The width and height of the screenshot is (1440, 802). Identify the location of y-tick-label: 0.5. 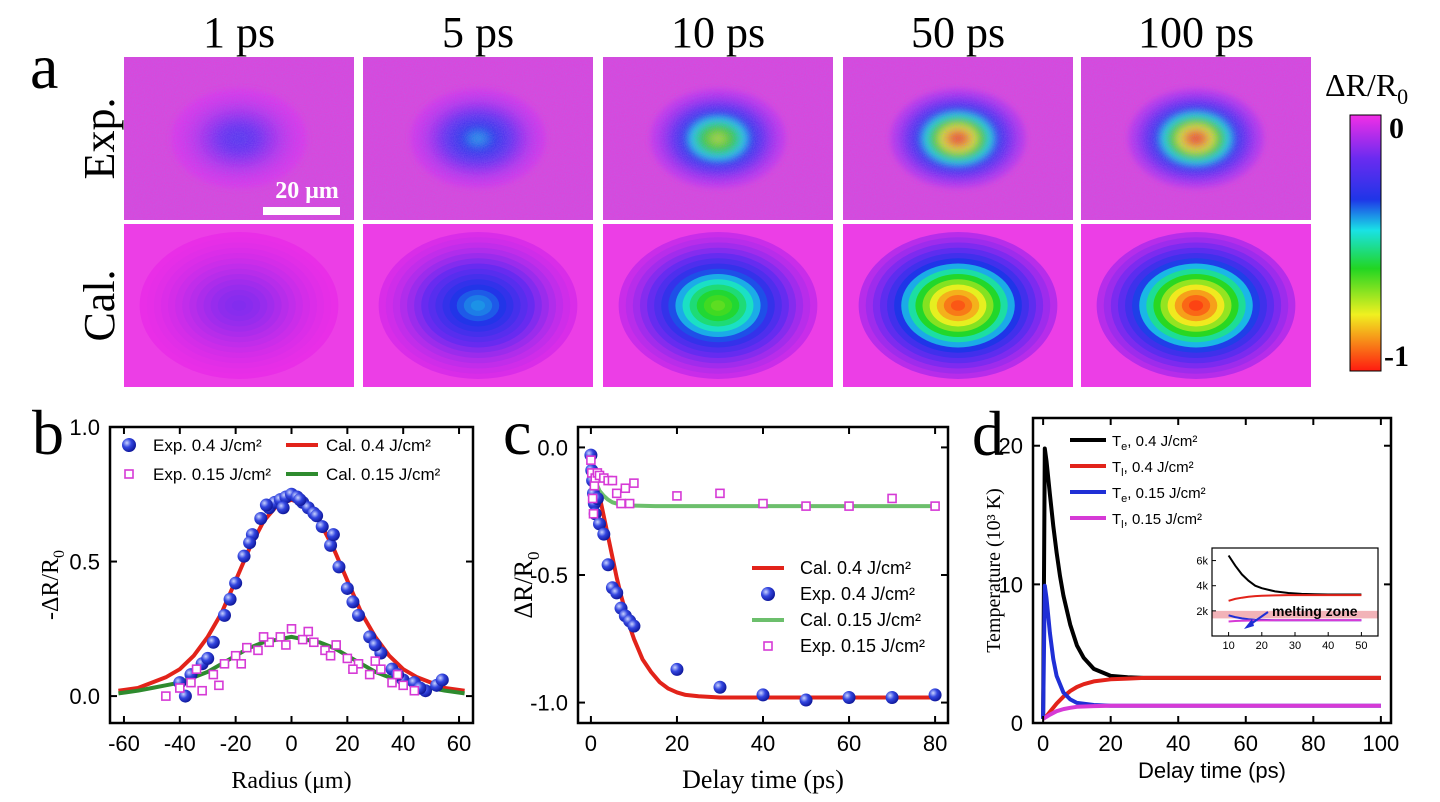
(84, 562).